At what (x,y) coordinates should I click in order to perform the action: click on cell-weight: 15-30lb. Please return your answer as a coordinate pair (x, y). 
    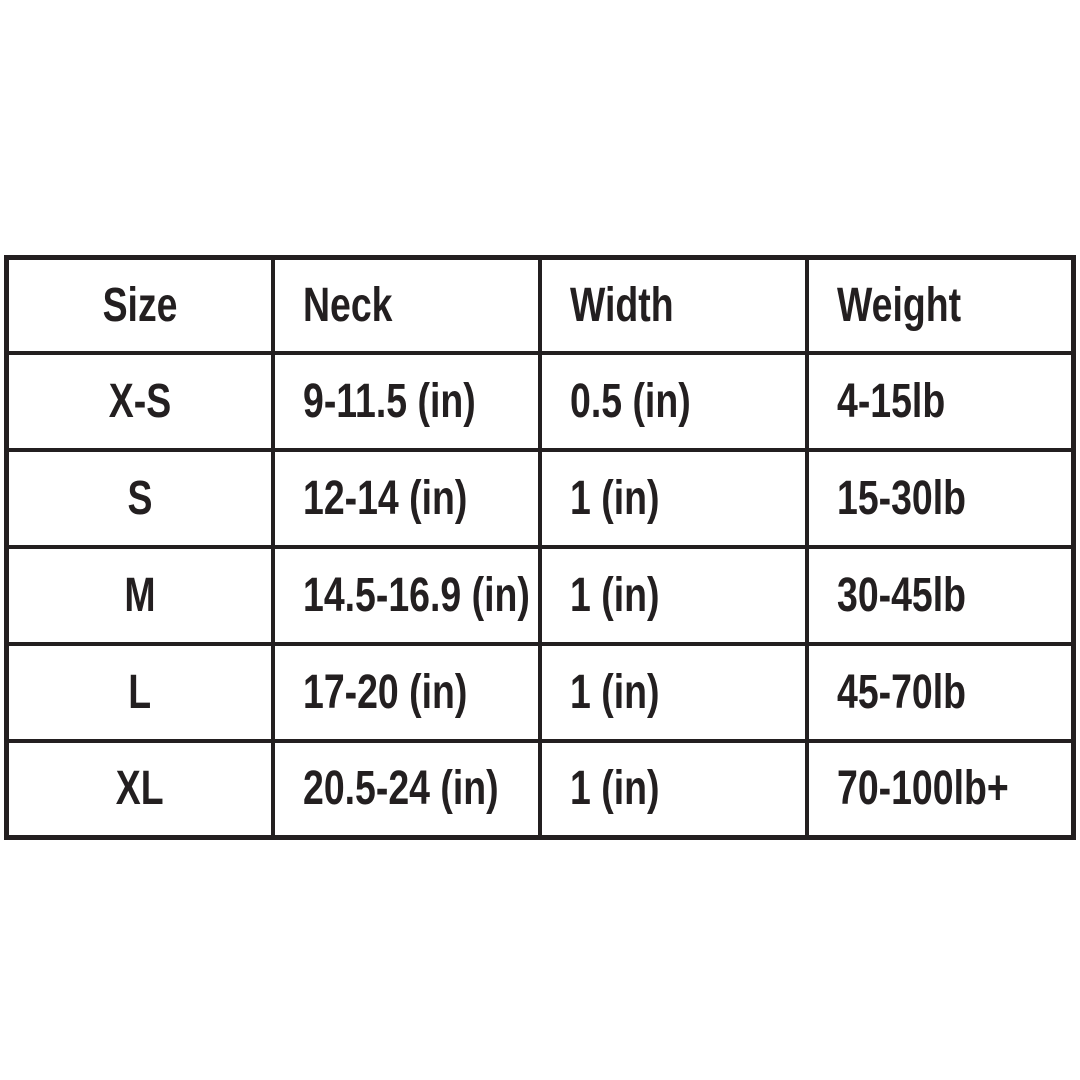
    Looking at the image, I should click on (940, 498).